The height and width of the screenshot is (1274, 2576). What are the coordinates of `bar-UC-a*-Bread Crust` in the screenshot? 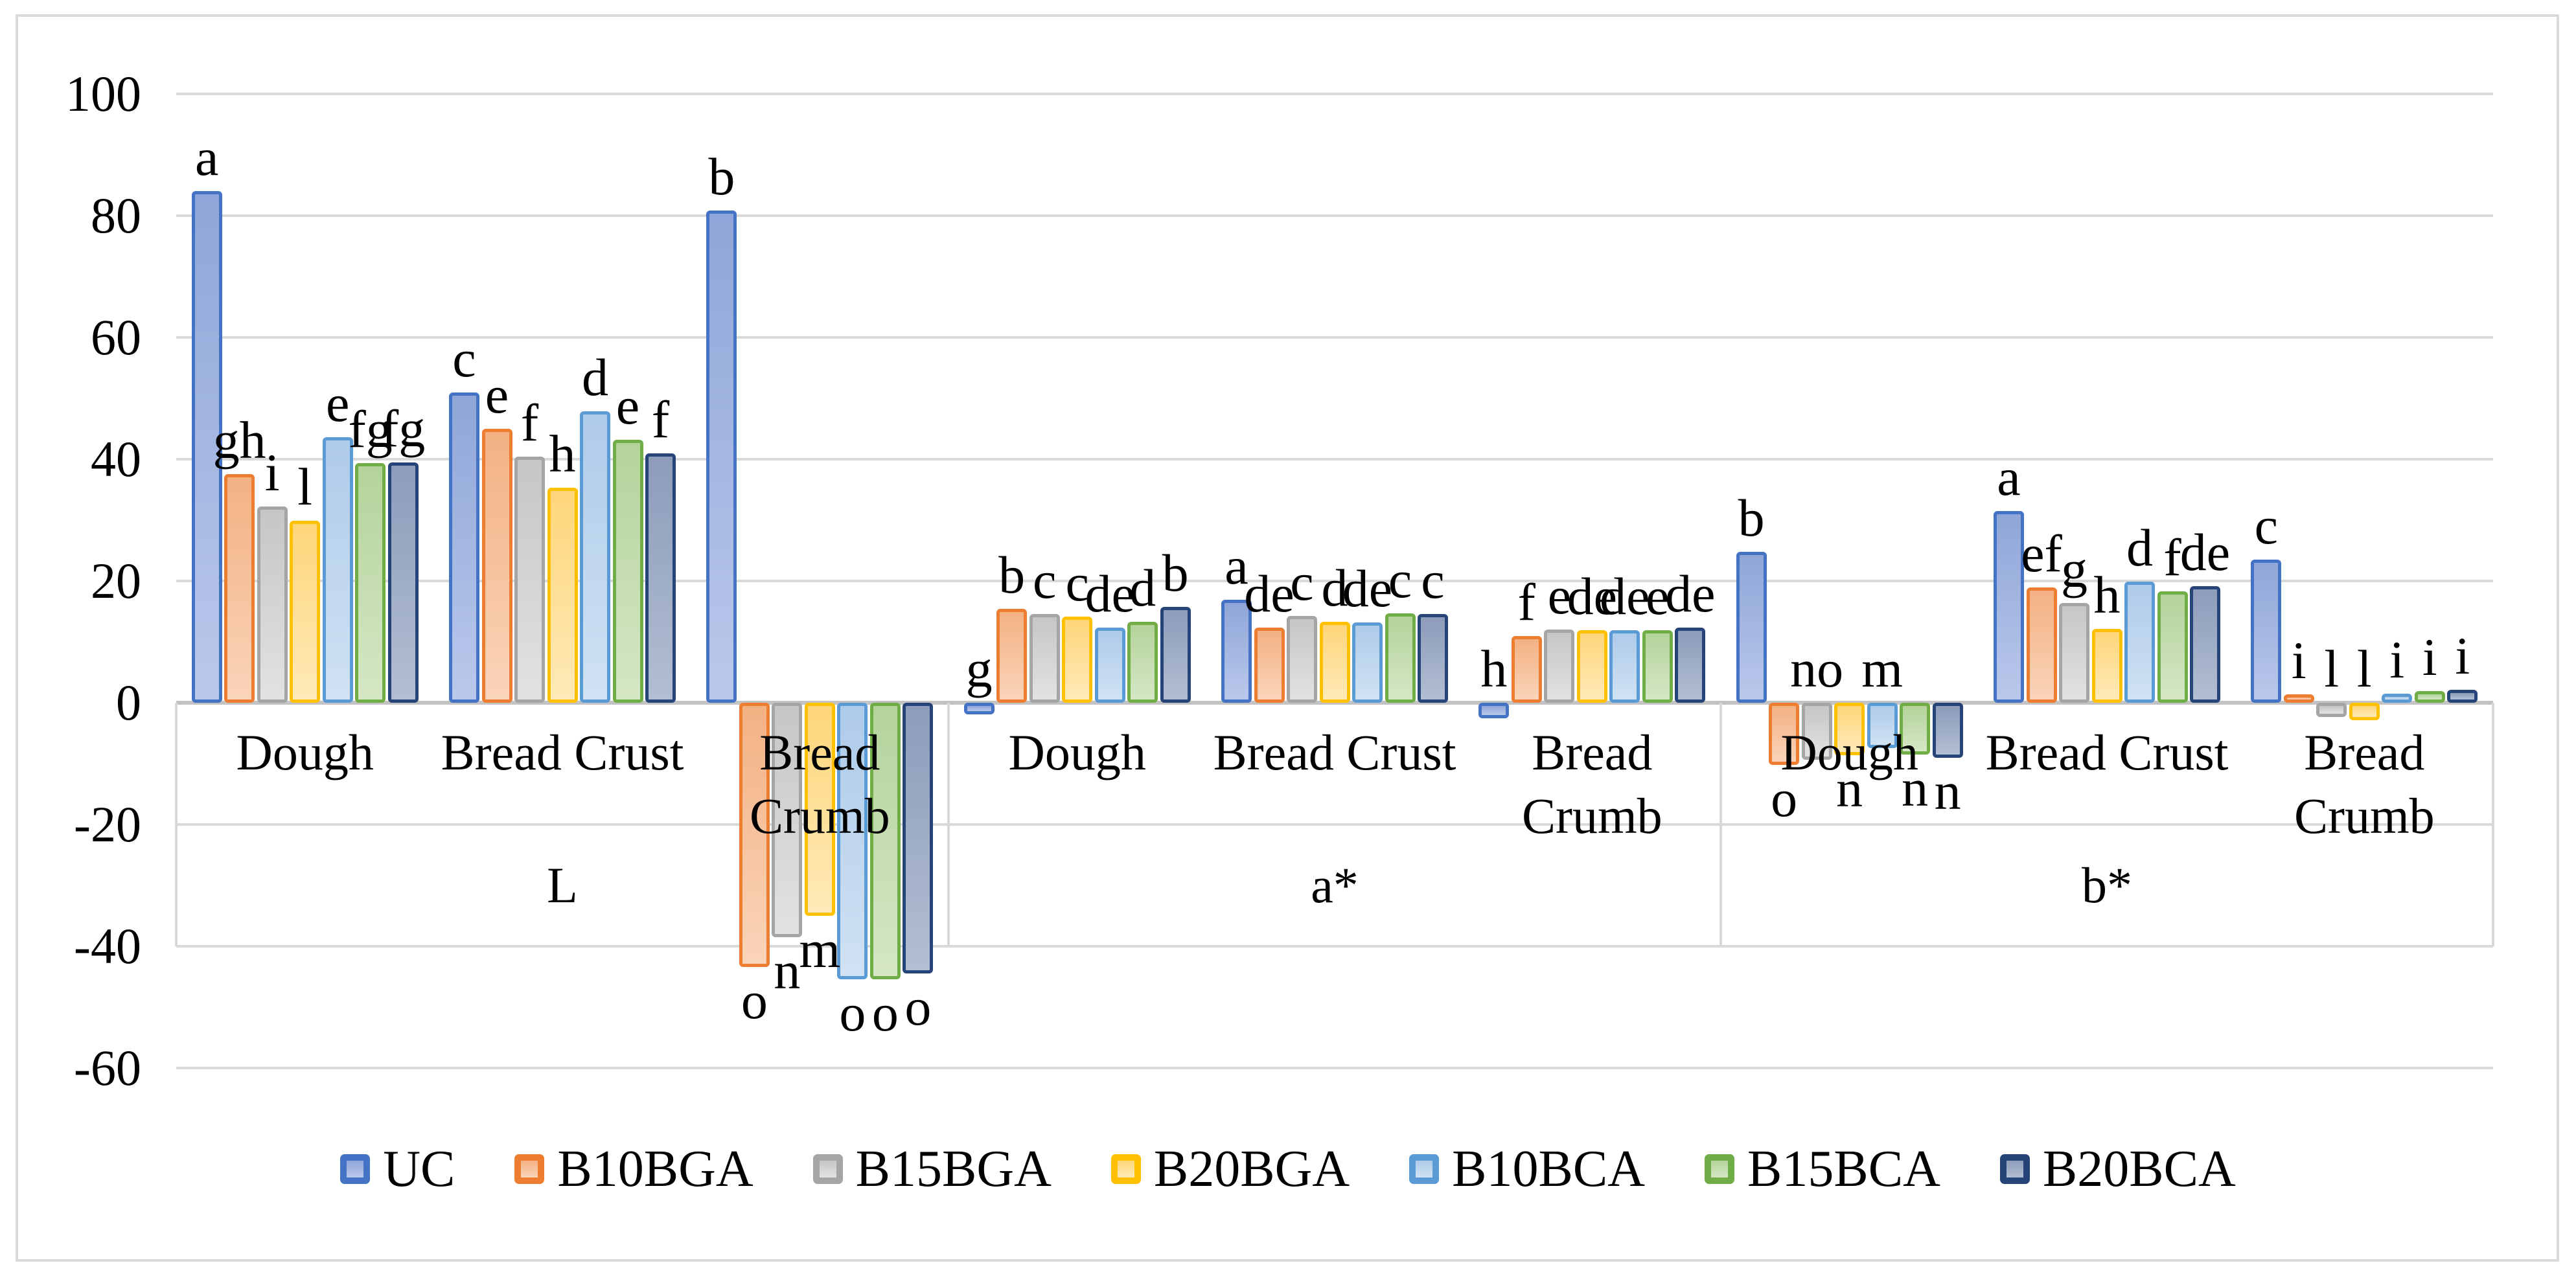 It's located at (1236, 651).